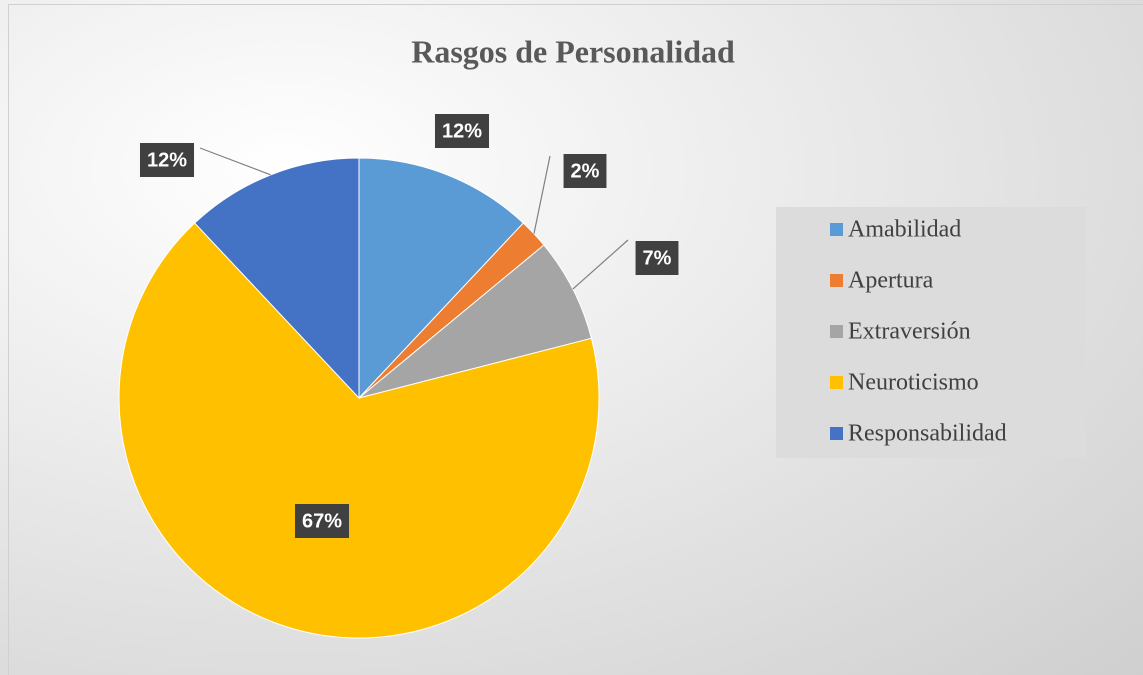 The width and height of the screenshot is (1143, 675). I want to click on legend-label: Amabilidad, so click(904, 230).